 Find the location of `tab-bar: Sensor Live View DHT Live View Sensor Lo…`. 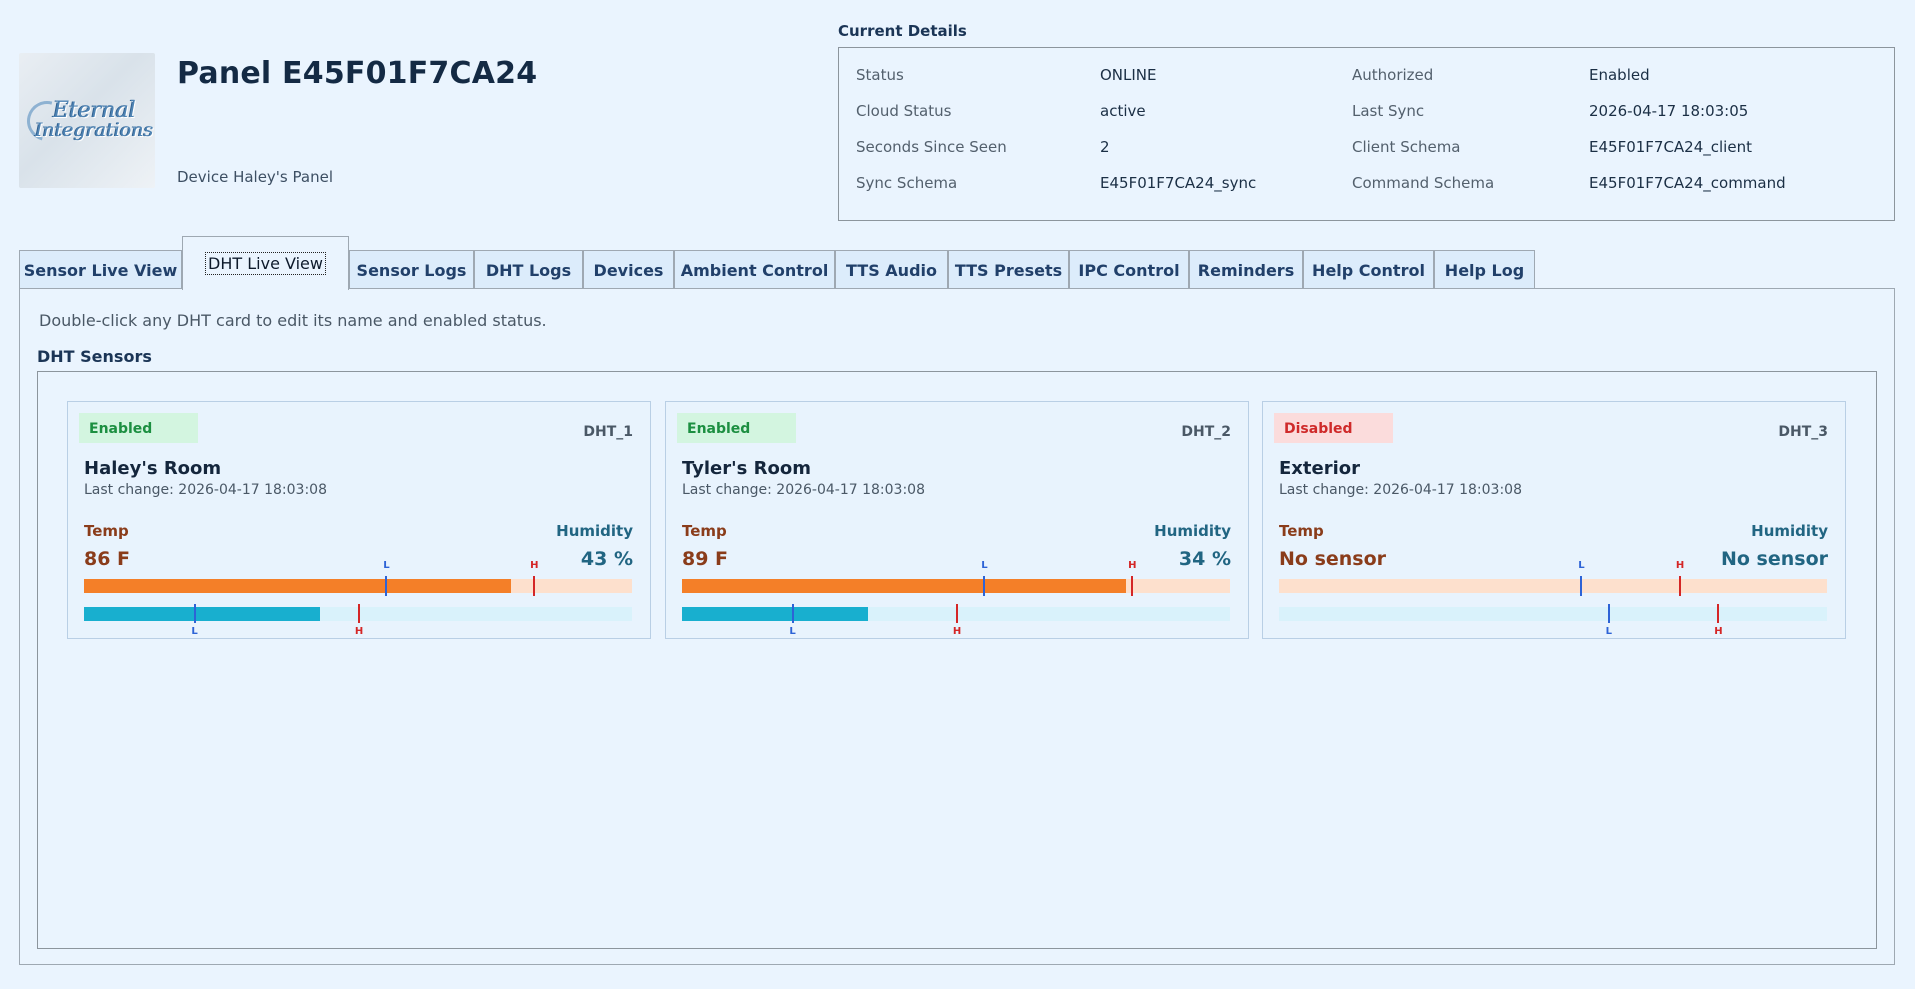

tab-bar: Sensor Live View DHT Live View Sensor Lo… is located at coordinates (959, 263).